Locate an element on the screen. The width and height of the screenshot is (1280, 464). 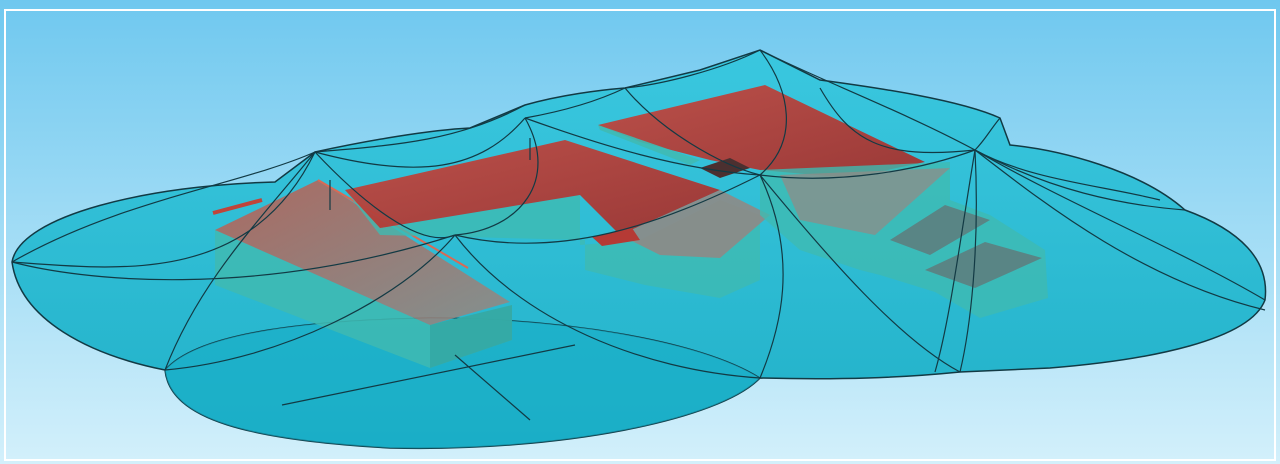
building-upper-right-strip is located at coordinates (649, 145).